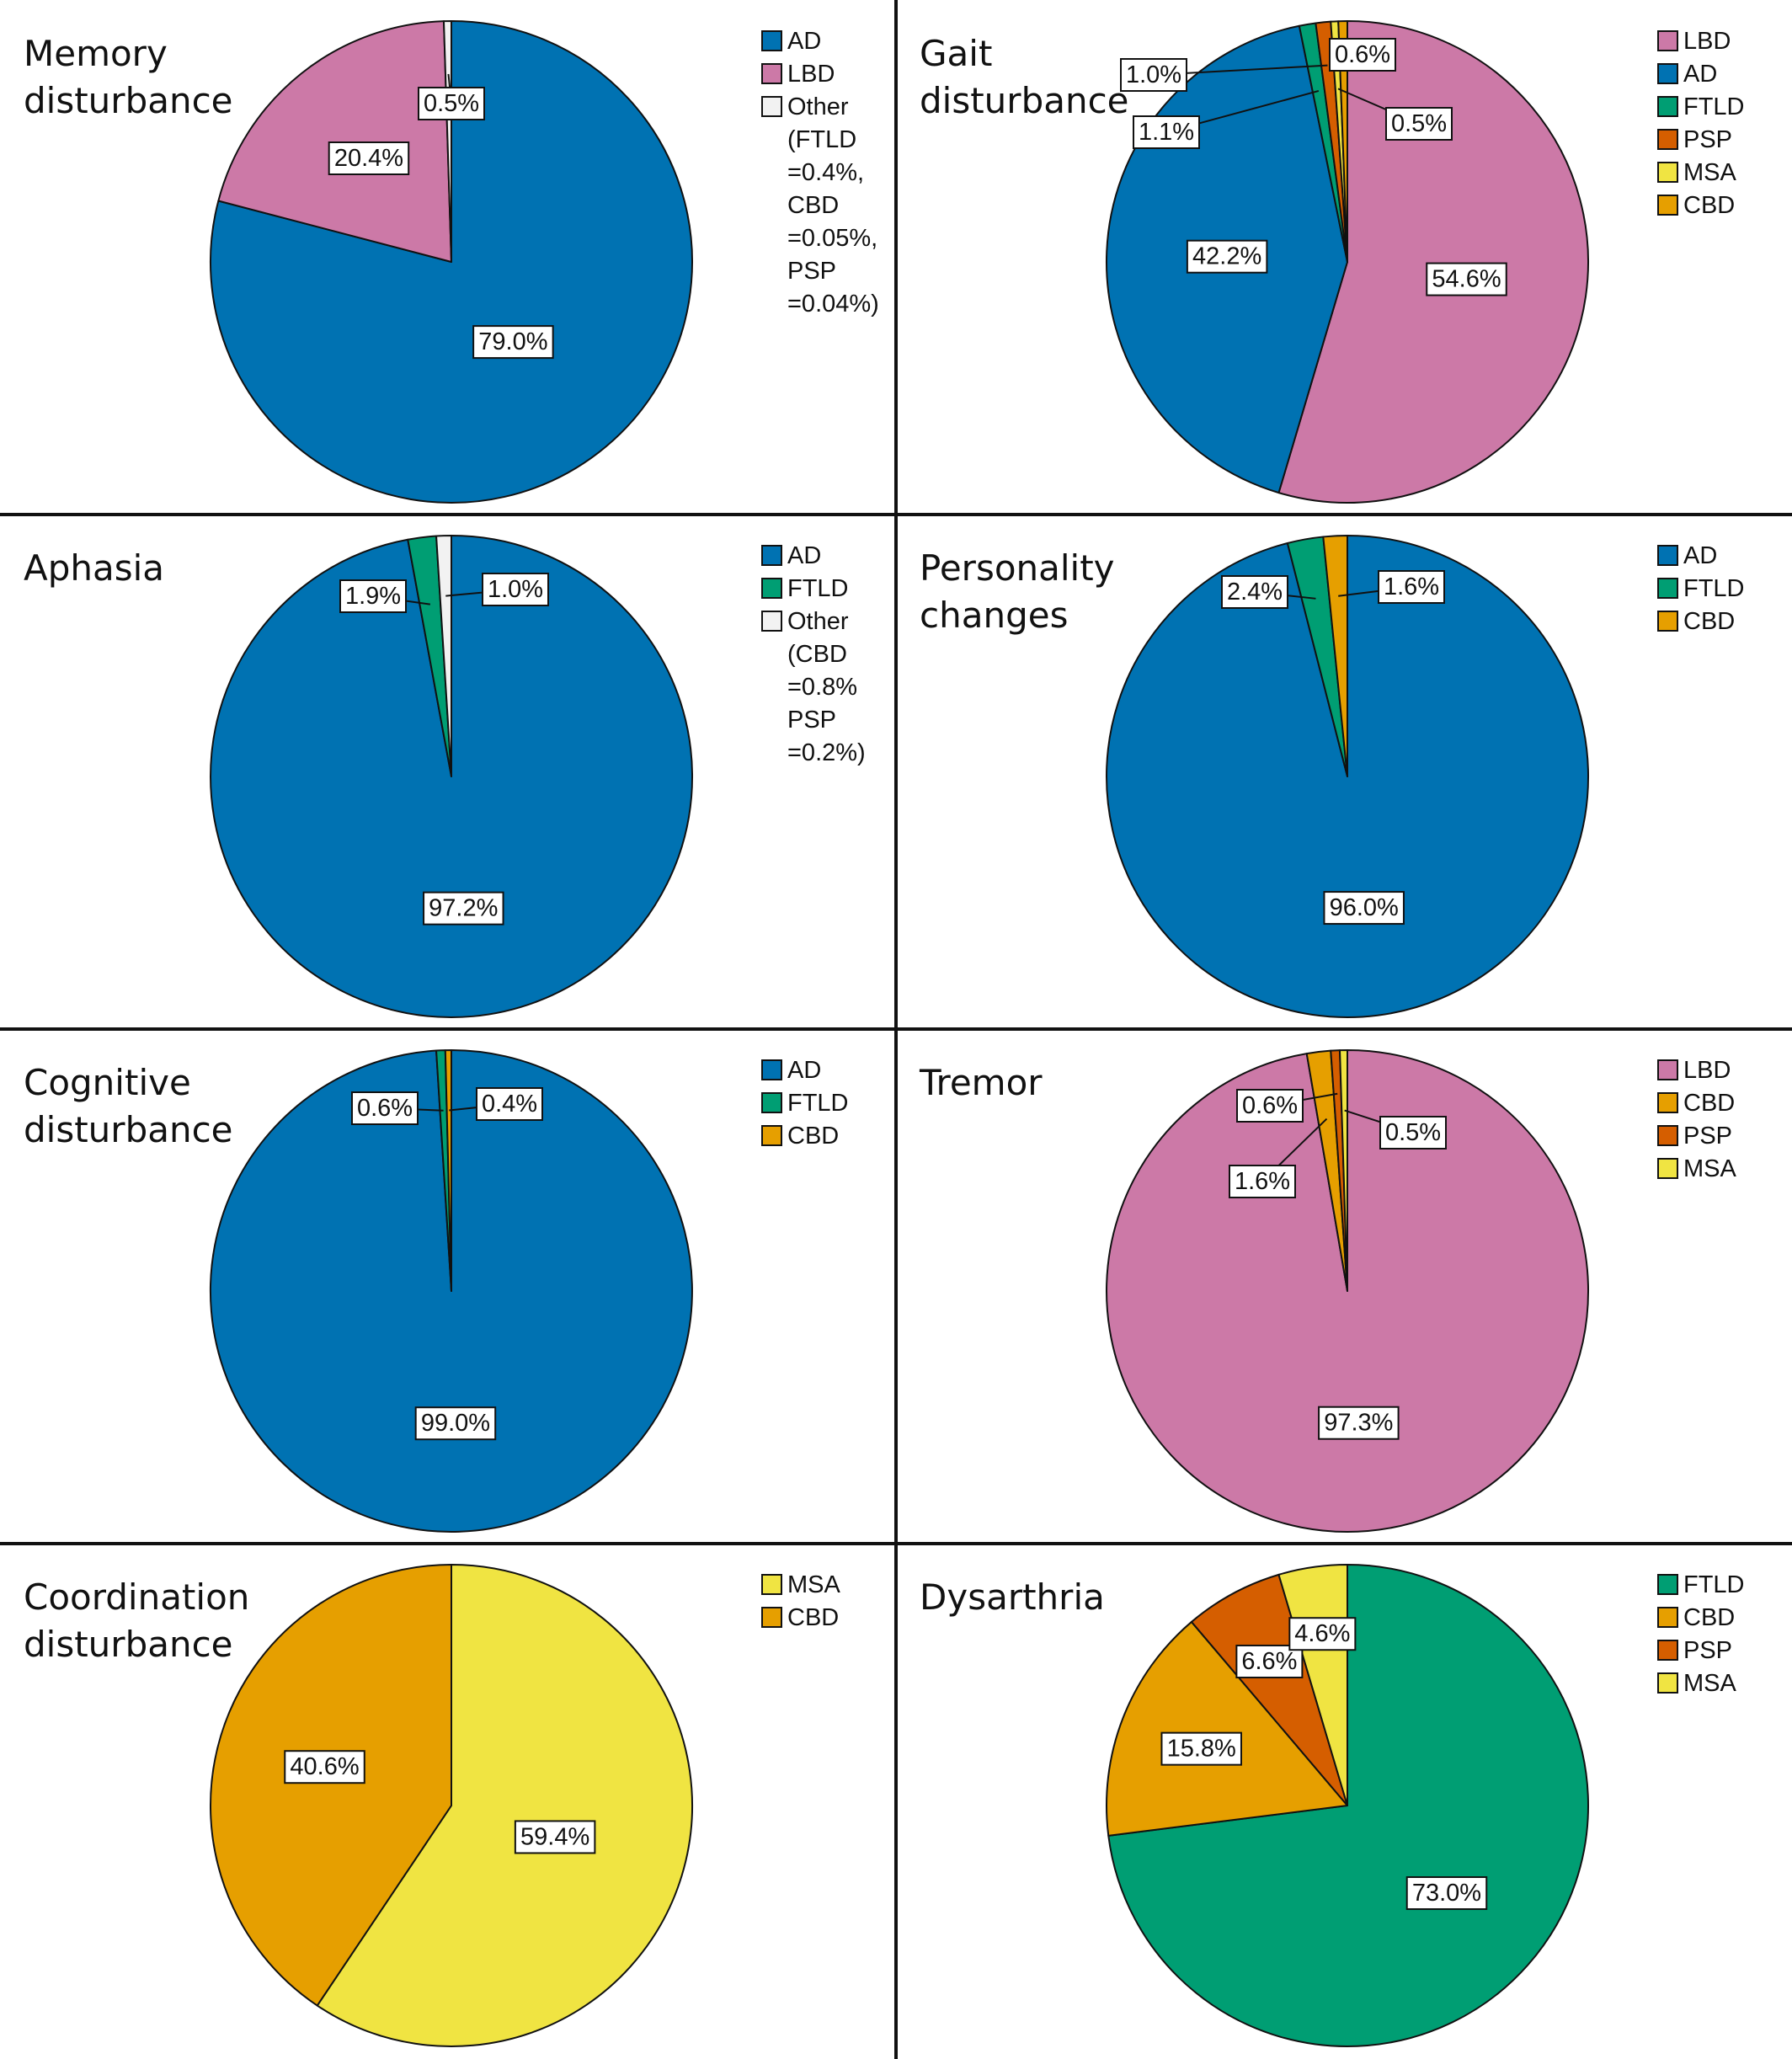 The height and width of the screenshot is (2059, 1792). I want to click on data-label: 0.5%, so click(451, 103).